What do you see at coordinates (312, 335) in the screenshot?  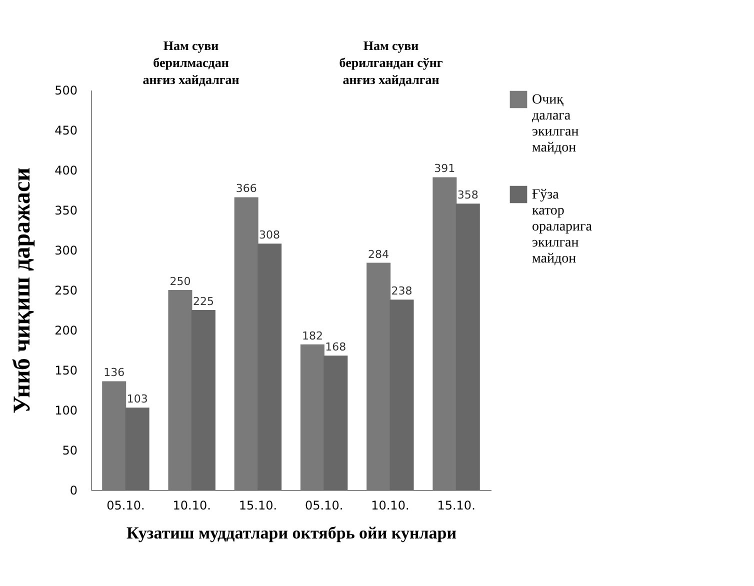 I see `data-label: 182` at bounding box center [312, 335].